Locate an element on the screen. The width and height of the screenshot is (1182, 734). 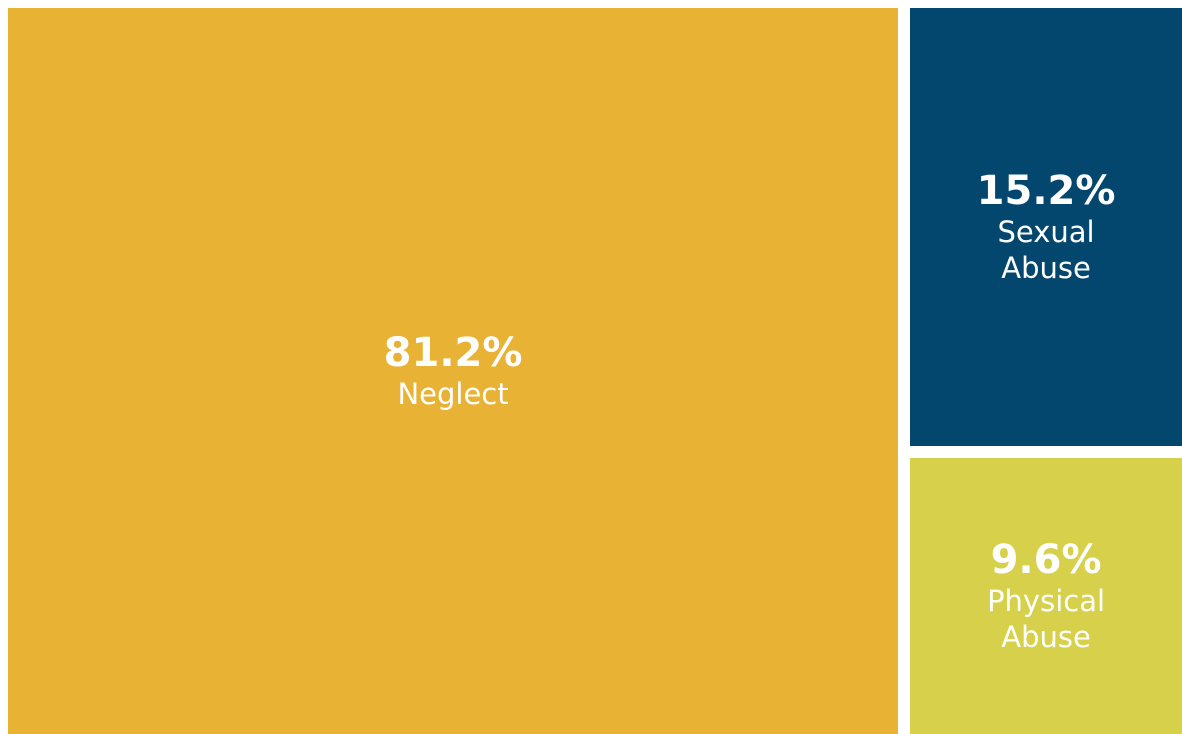
value-label: 15.2% is located at coordinates (1046, 190).